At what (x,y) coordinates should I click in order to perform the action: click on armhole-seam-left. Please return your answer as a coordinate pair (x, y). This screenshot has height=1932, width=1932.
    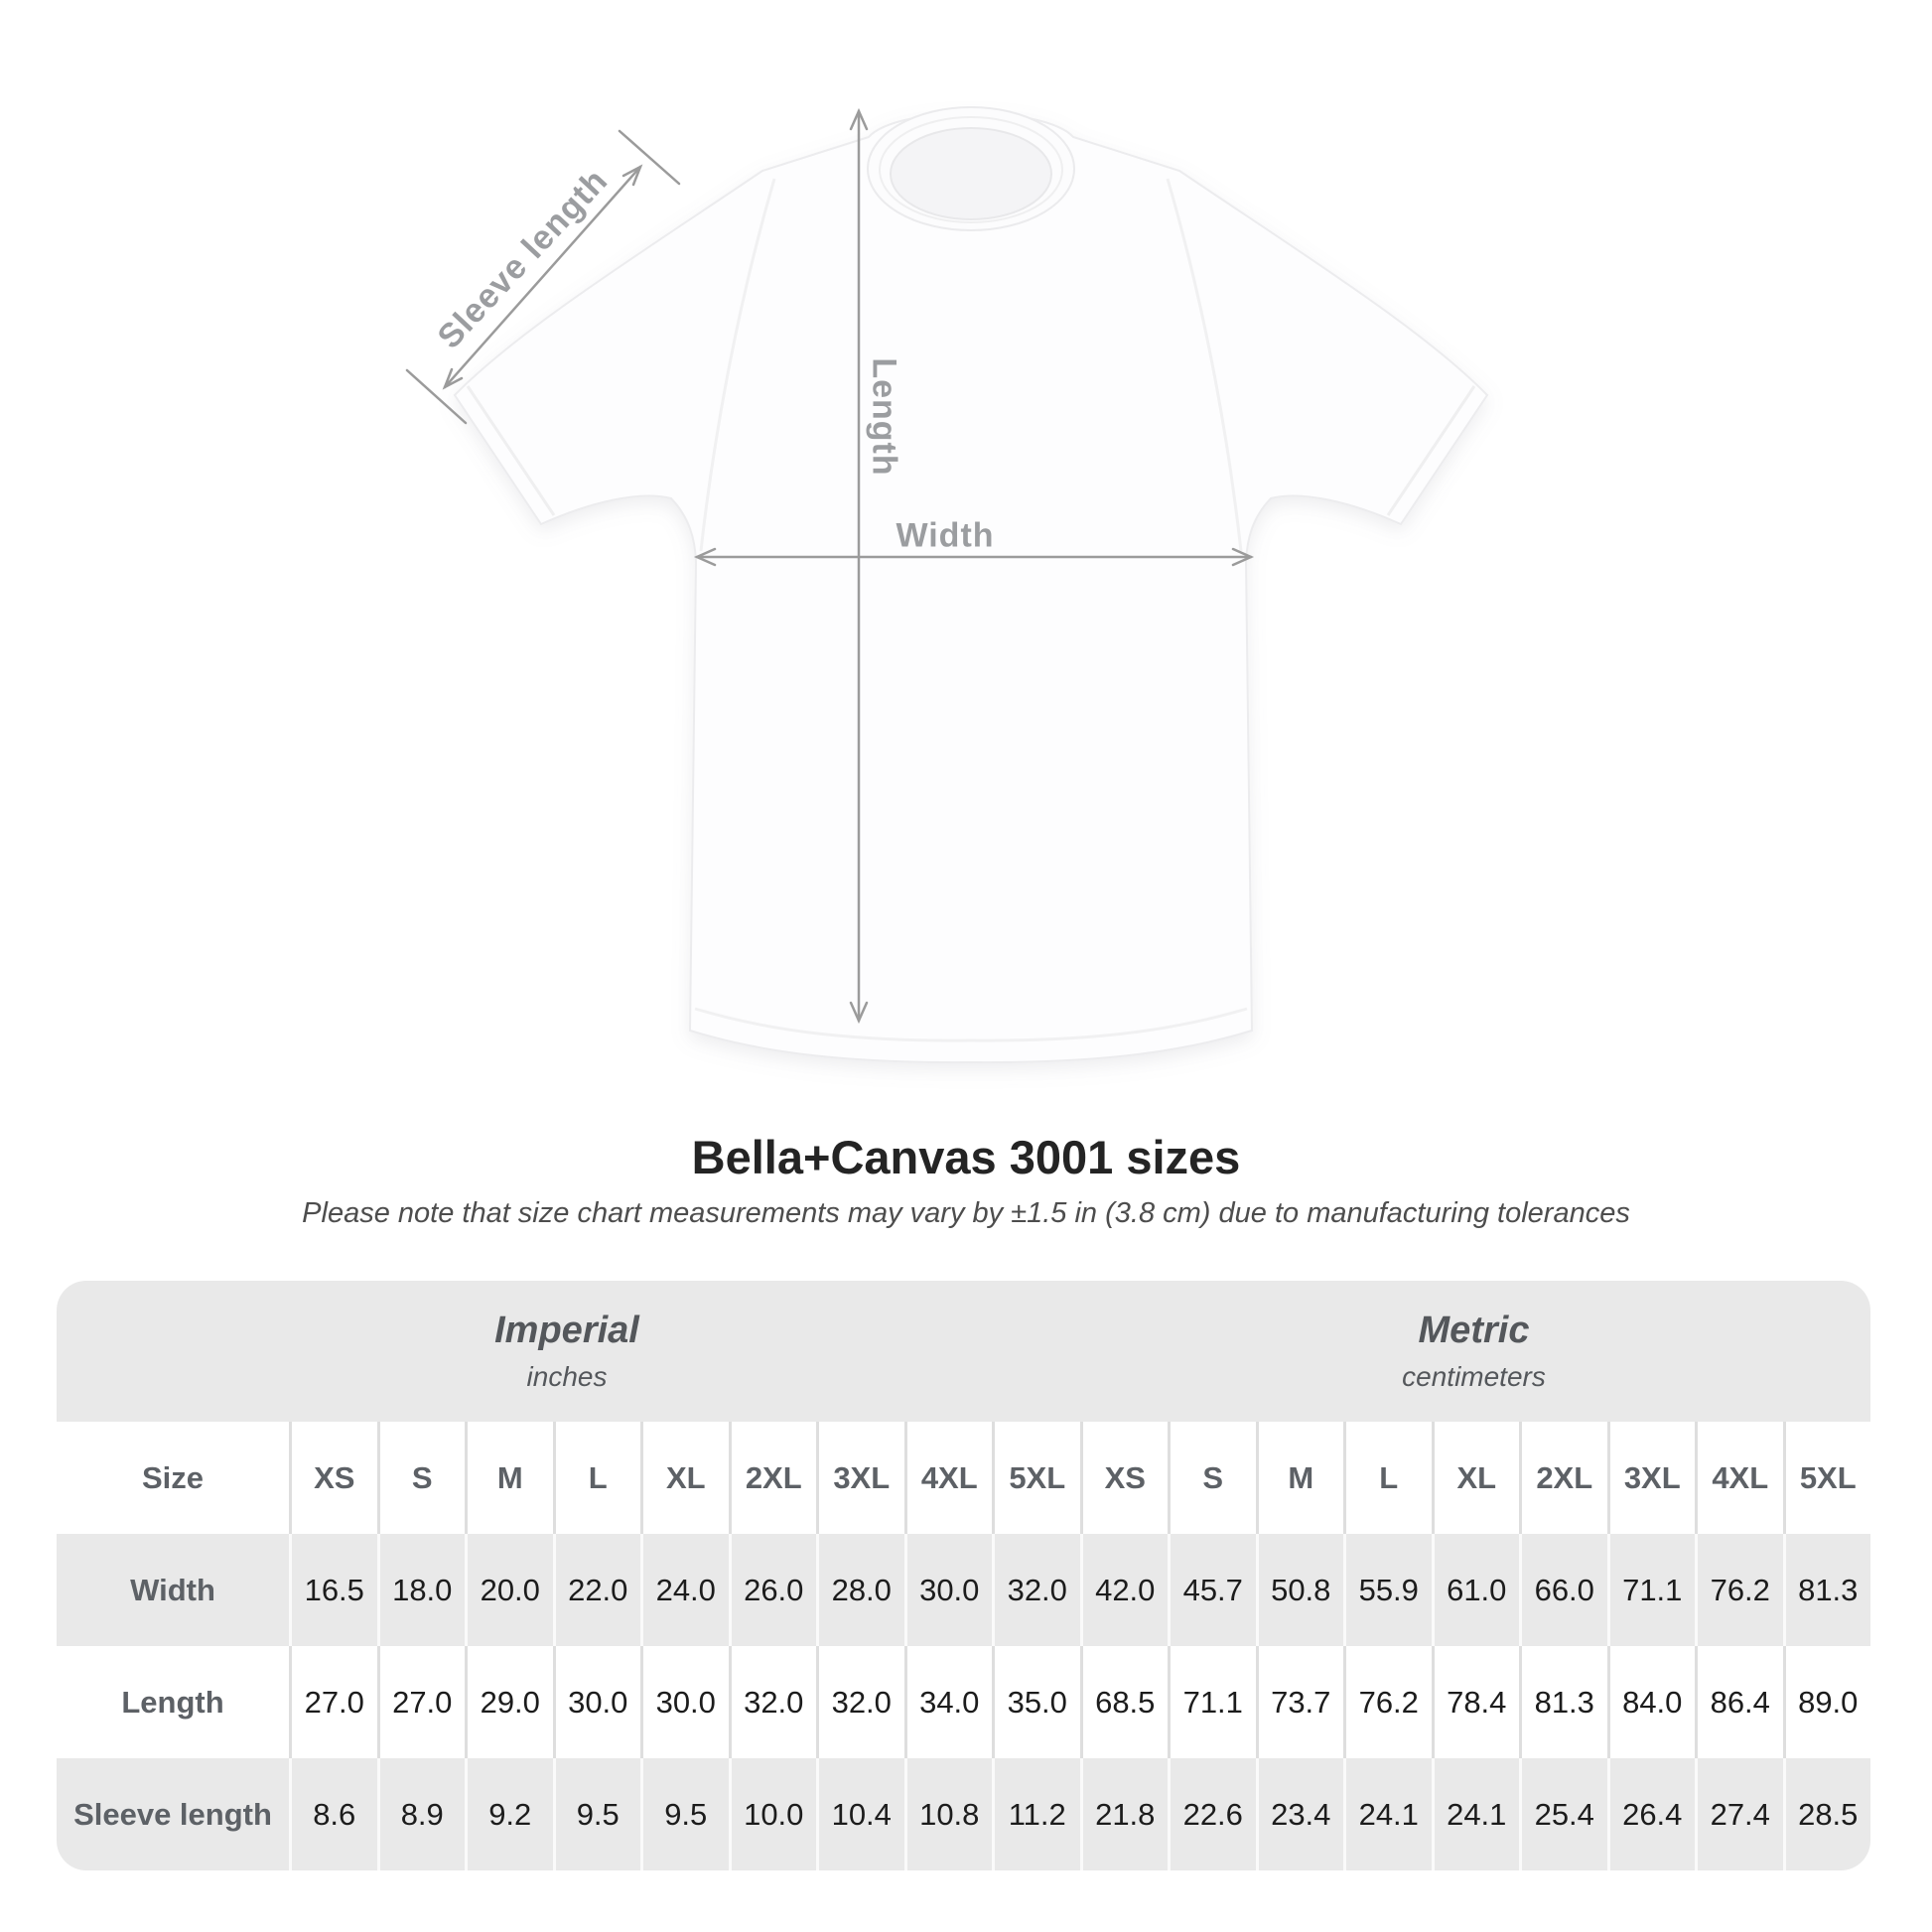
    Looking at the image, I should click on (737, 365).